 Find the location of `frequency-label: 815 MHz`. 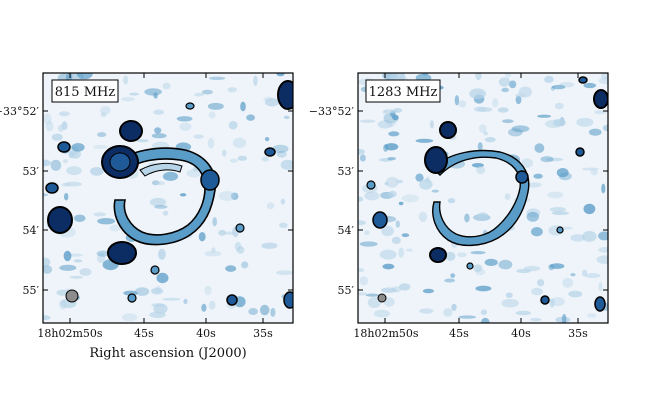

frequency-label: 815 MHz is located at coordinates (85, 92).